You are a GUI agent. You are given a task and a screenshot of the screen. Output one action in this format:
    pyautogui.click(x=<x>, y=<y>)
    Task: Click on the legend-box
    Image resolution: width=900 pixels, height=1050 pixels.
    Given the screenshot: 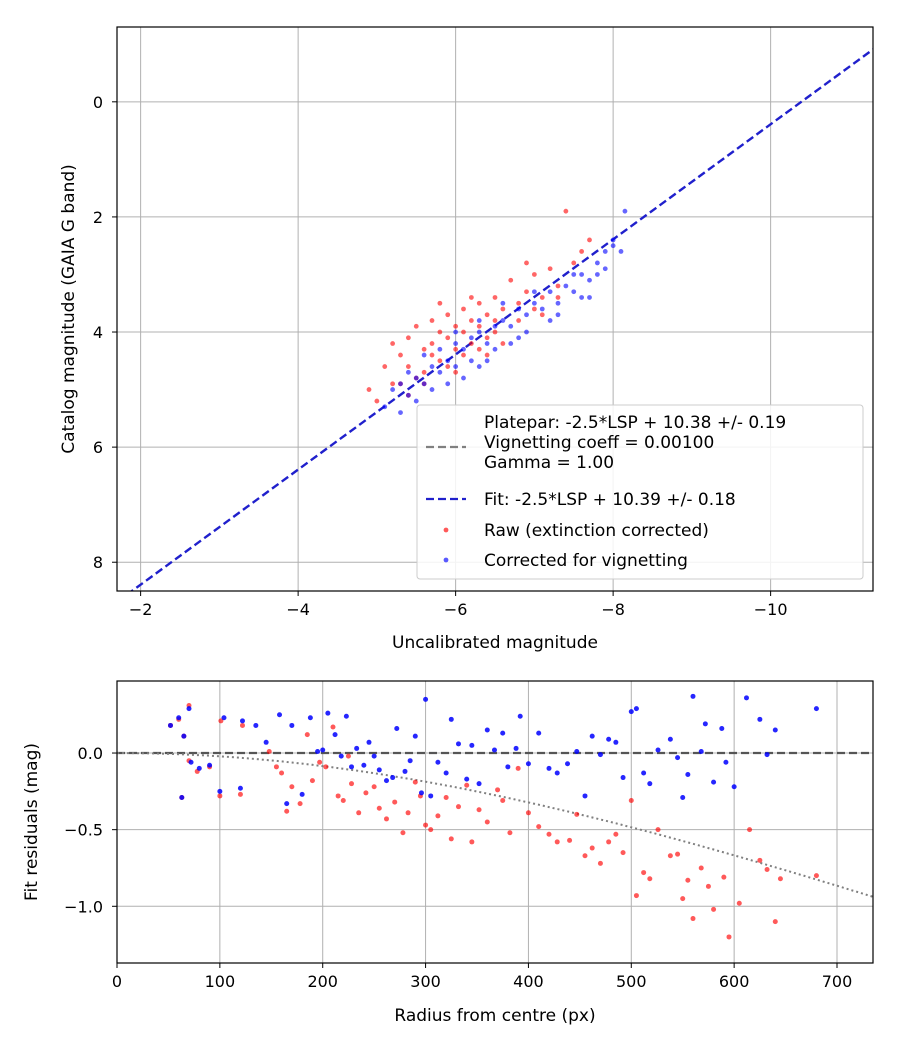 What is the action you would take?
    pyautogui.click(x=640, y=492)
    